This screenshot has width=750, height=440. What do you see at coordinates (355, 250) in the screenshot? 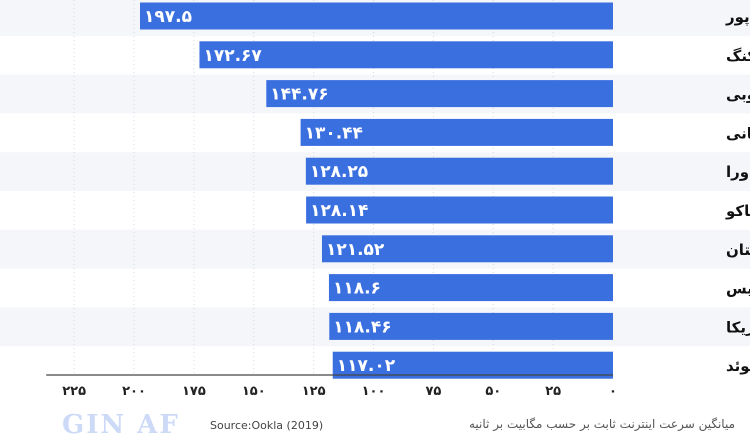
I see `bar-value-label: ۱۲۱.۵۲` at bounding box center [355, 250].